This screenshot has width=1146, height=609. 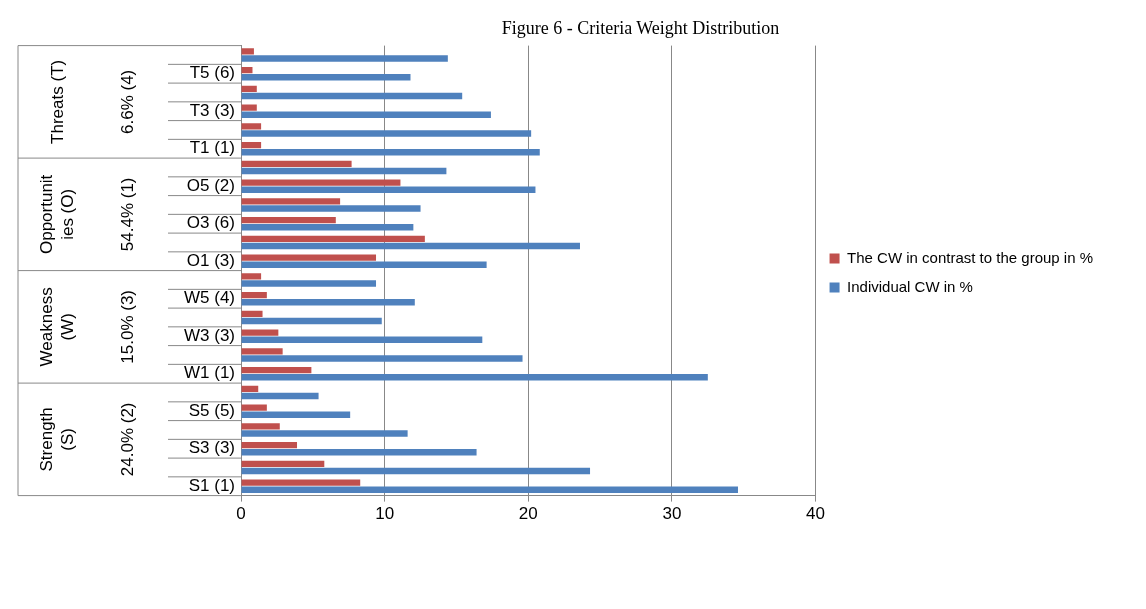 I want to click on text: Opportunit ies (O), so click(x=57, y=214).